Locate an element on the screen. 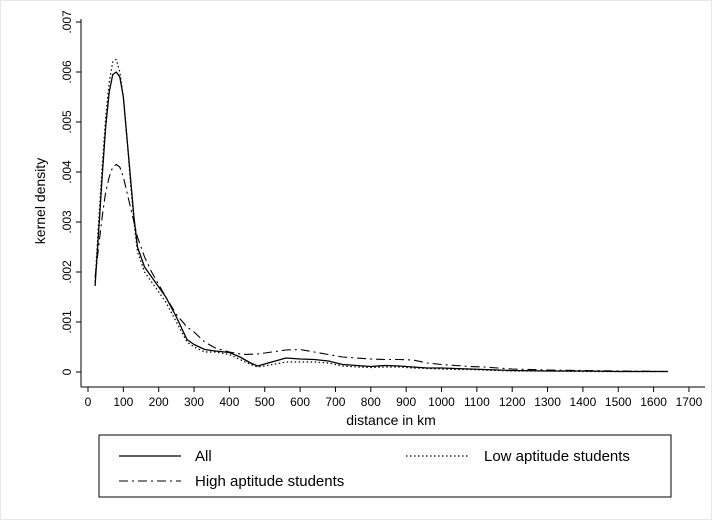 Image resolution: width=712 pixels, height=521 pixels. x-tick-label: 0 is located at coordinates (88, 402).